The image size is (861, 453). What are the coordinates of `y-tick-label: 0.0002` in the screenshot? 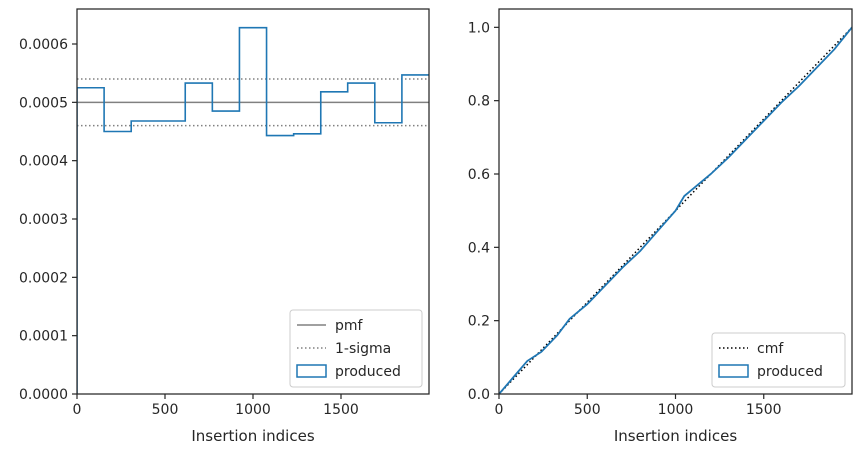 It's located at (43, 278).